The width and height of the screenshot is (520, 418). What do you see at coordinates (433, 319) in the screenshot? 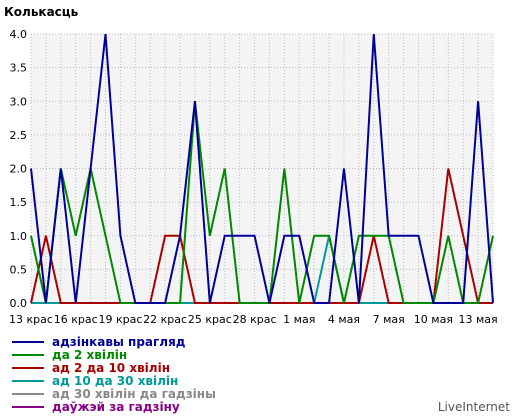
I see `x-tick-label: 10 мая` at bounding box center [433, 319].